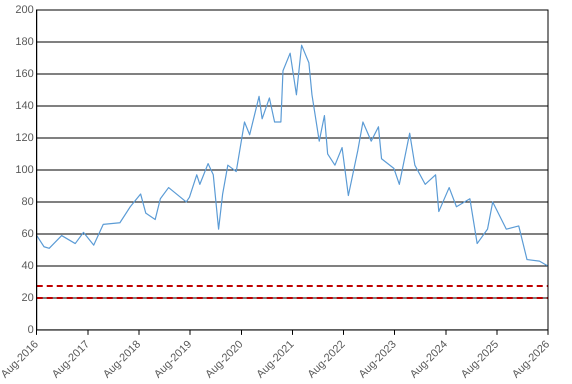 This screenshot has width=572, height=384. Describe the element at coordinates (27, 298) in the screenshot. I see `y-tick-label: 20` at that location.